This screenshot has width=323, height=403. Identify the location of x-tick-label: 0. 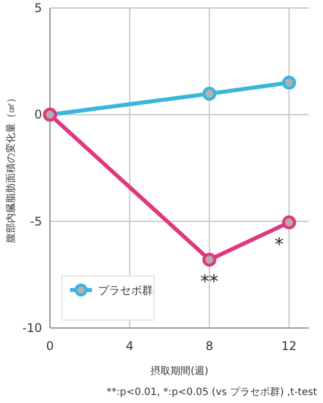
(50, 346).